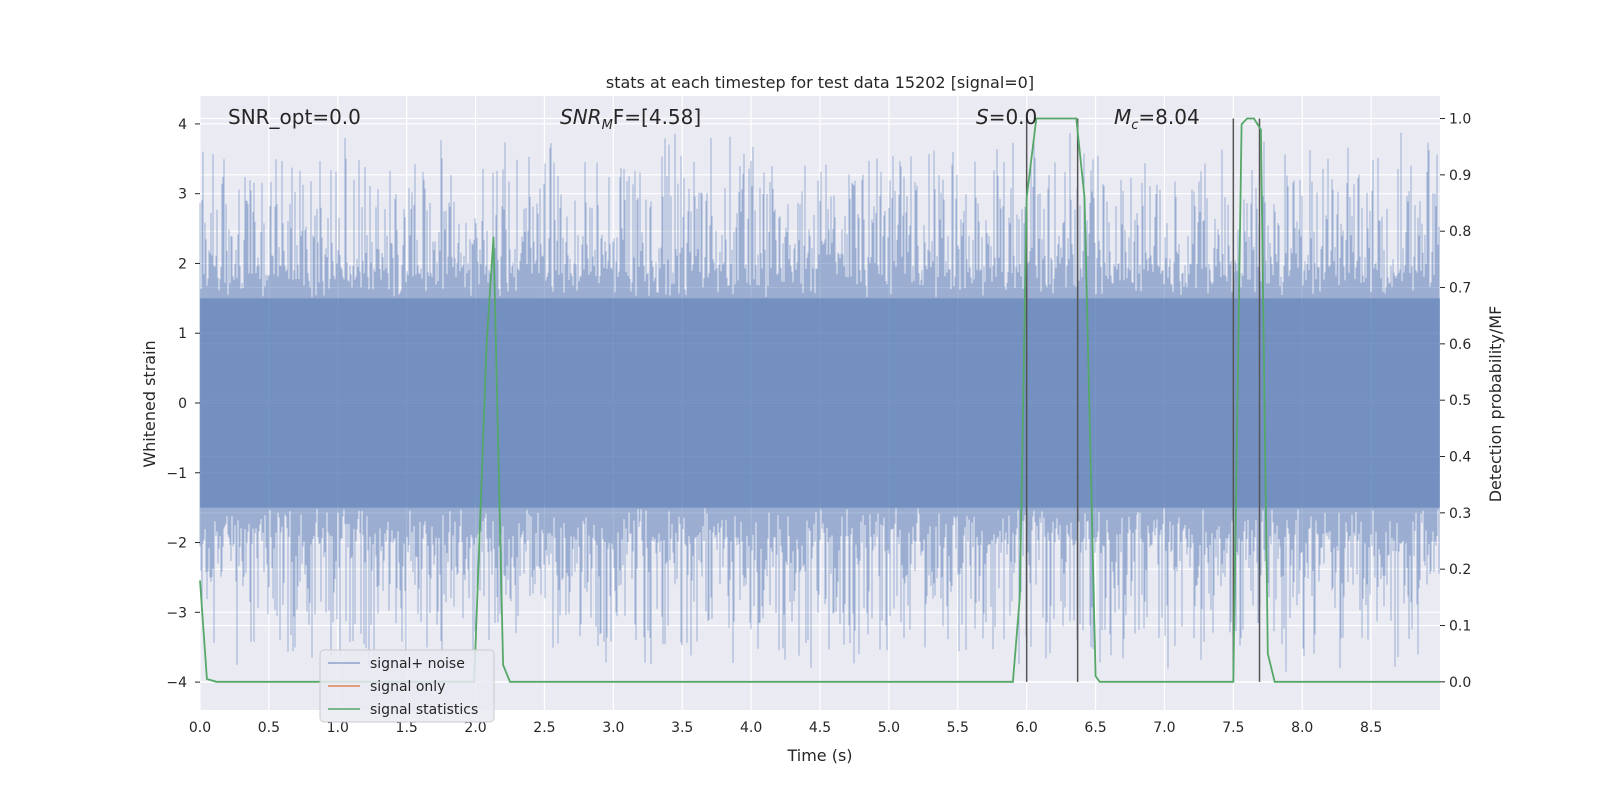 The image size is (1600, 805). What do you see at coordinates (982, 117) in the screenshot?
I see `annotation-s-italic: S` at bounding box center [982, 117].